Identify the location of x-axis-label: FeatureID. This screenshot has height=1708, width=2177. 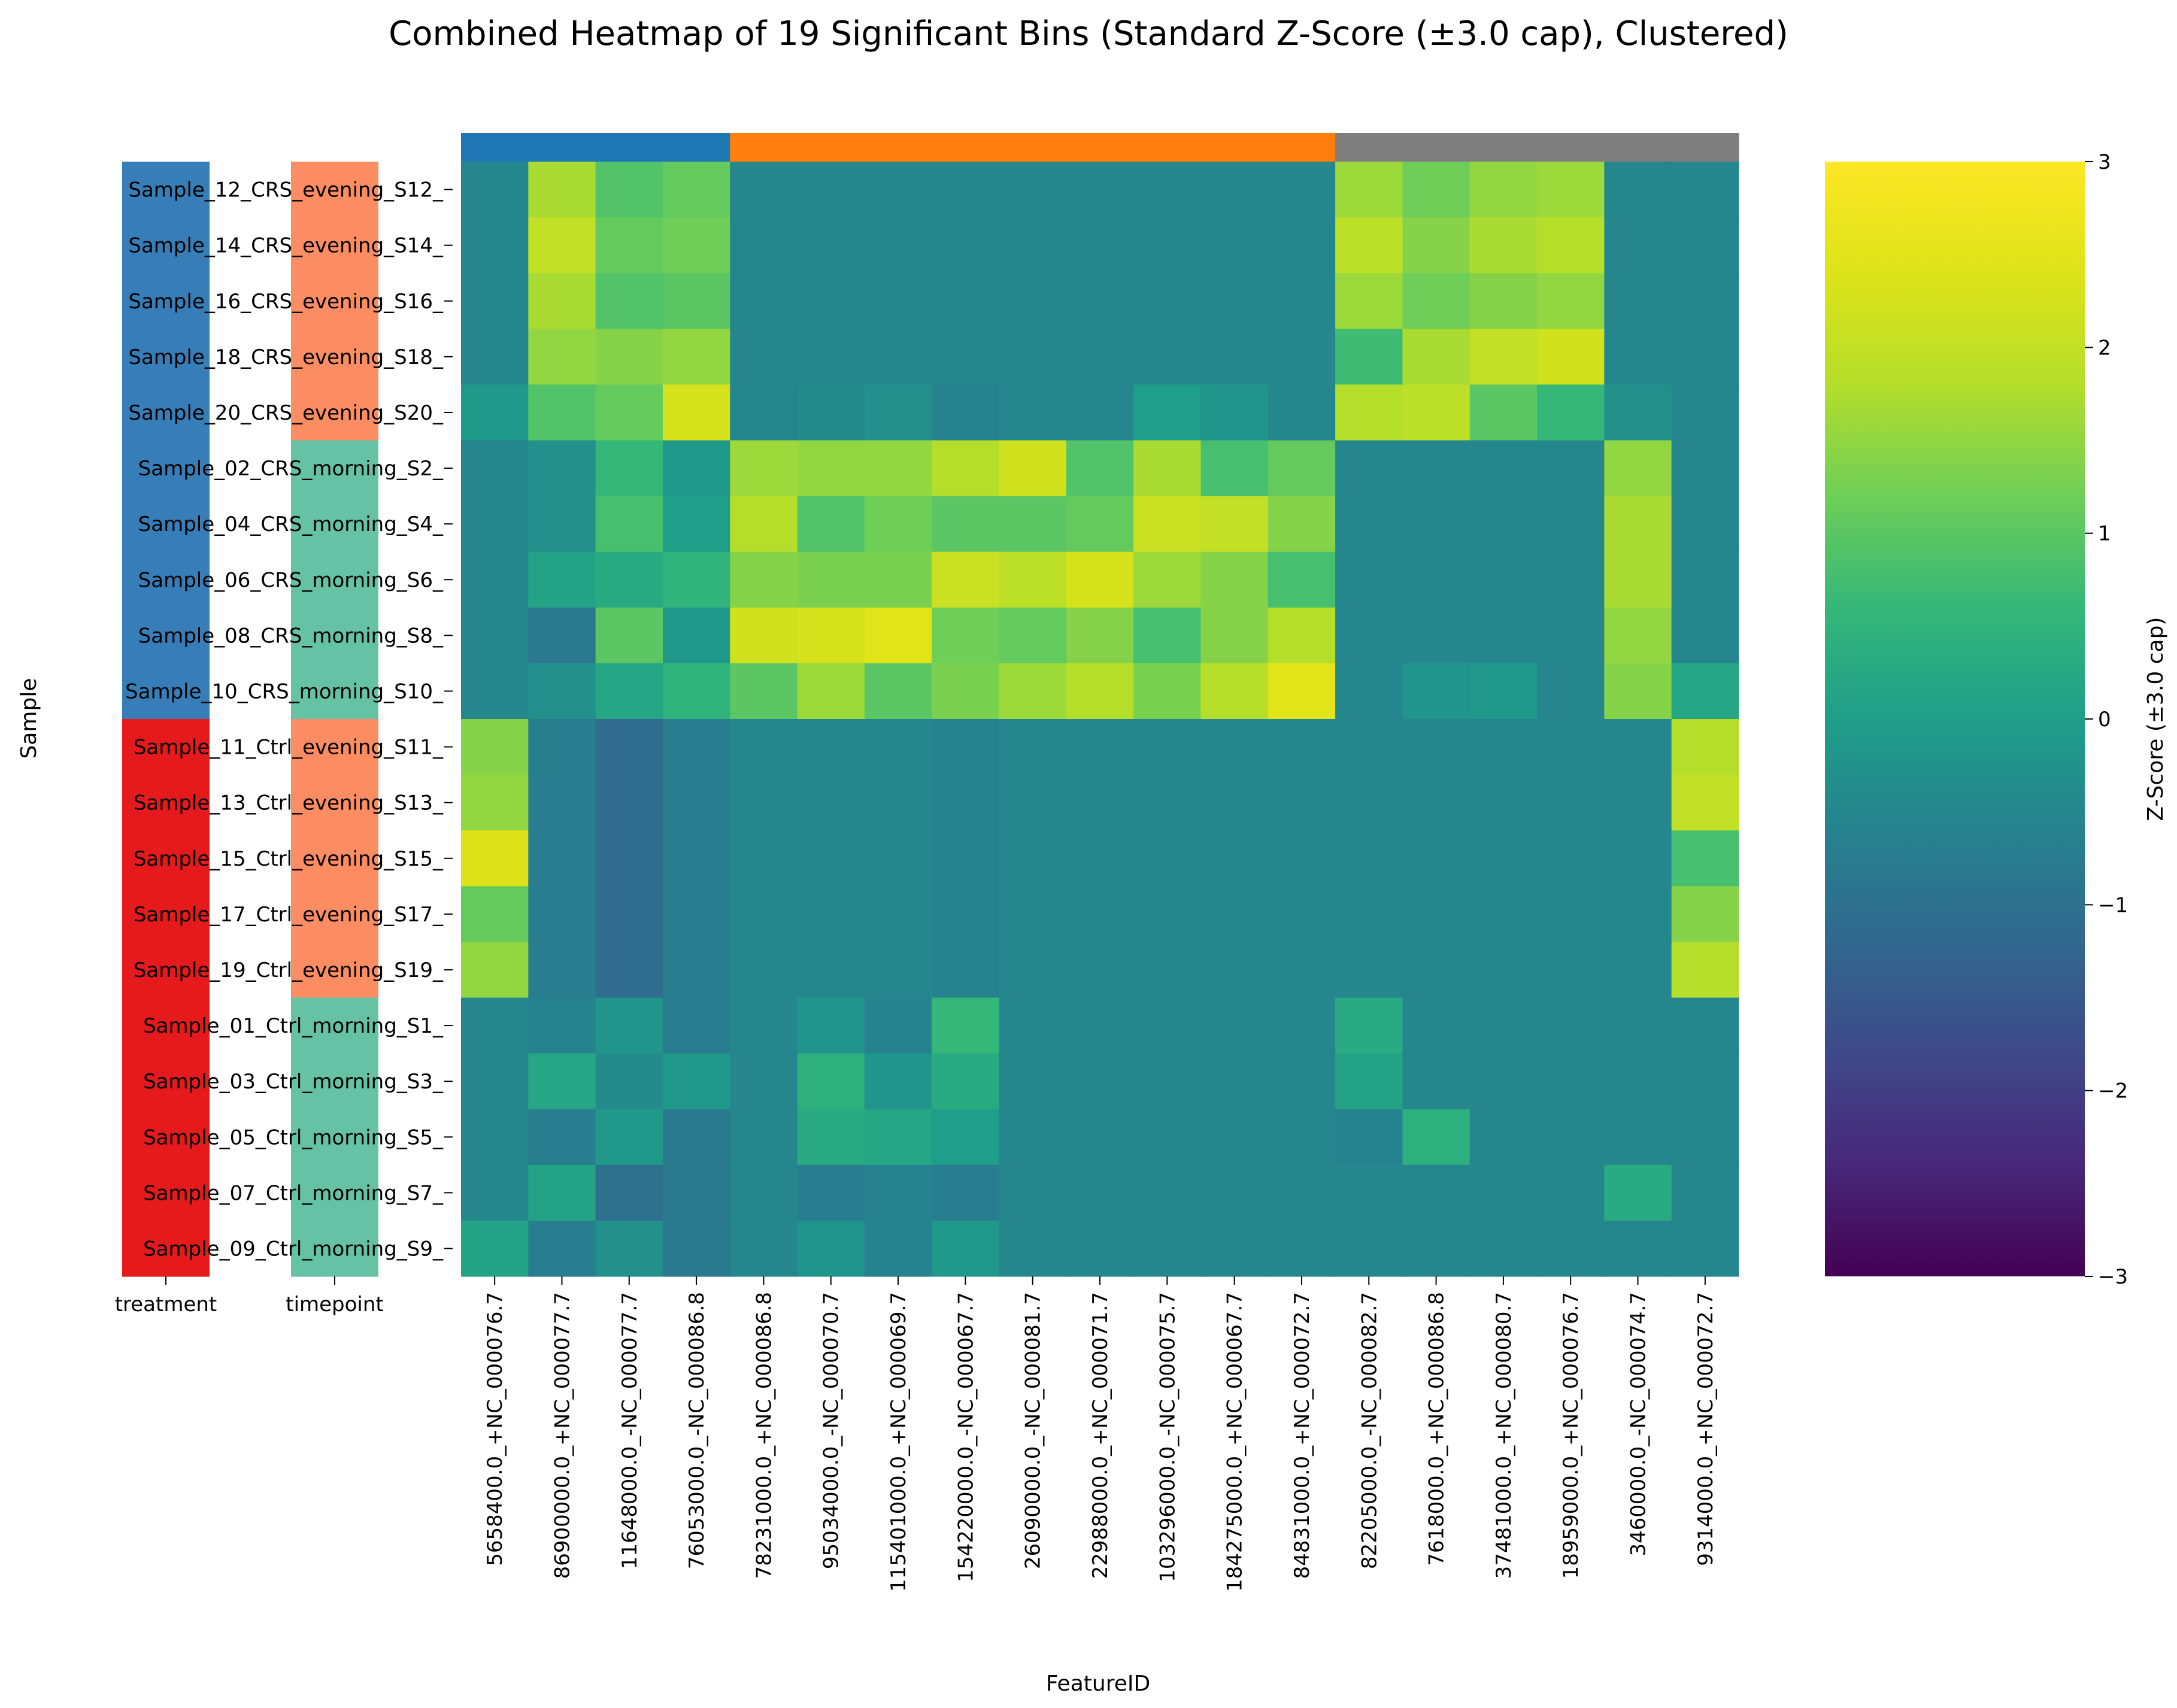
(1098, 1683).